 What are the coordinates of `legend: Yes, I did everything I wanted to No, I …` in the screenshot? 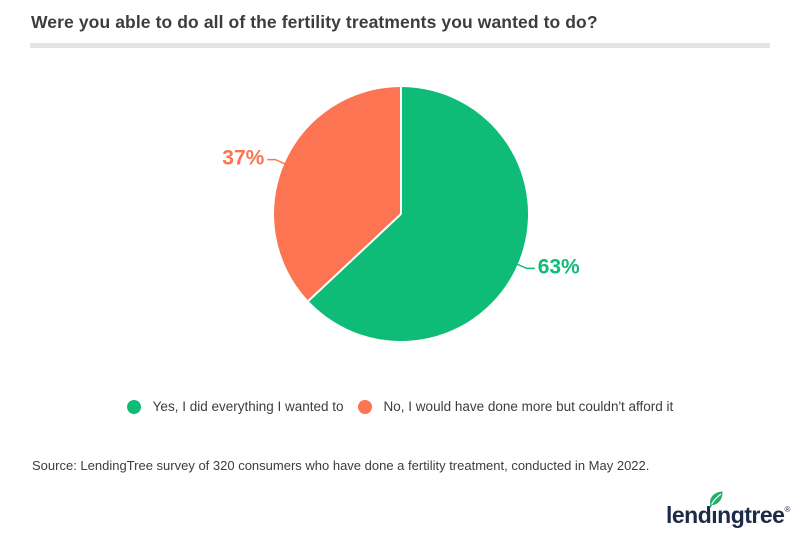 It's located at (400, 406).